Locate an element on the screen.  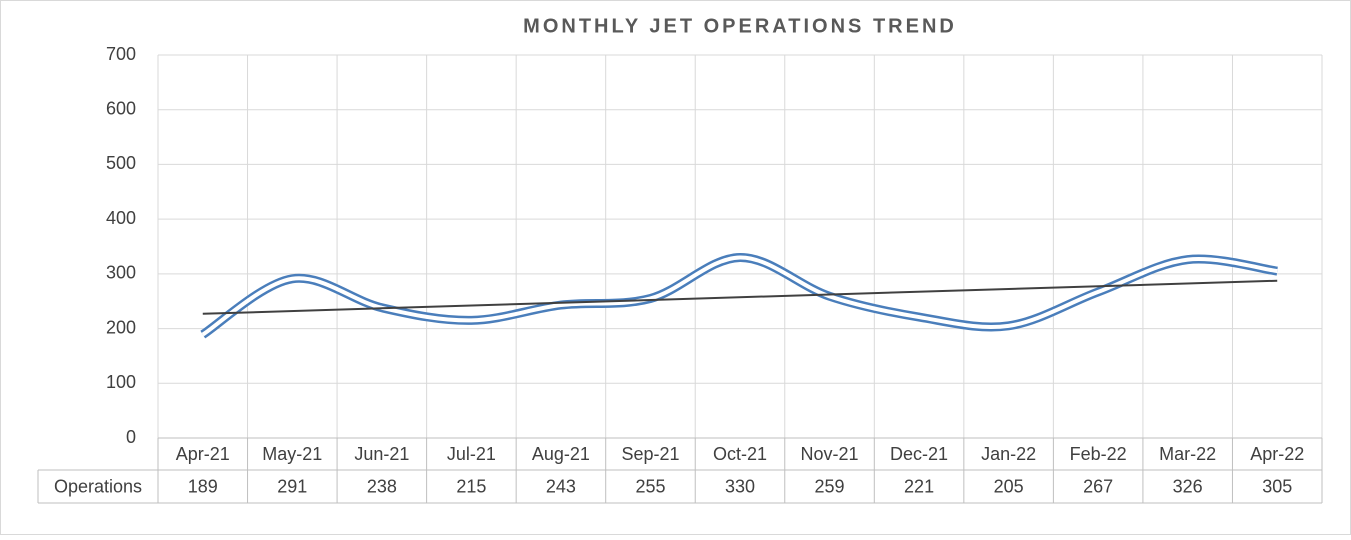
y-tick-label: 0 is located at coordinates (131, 437).